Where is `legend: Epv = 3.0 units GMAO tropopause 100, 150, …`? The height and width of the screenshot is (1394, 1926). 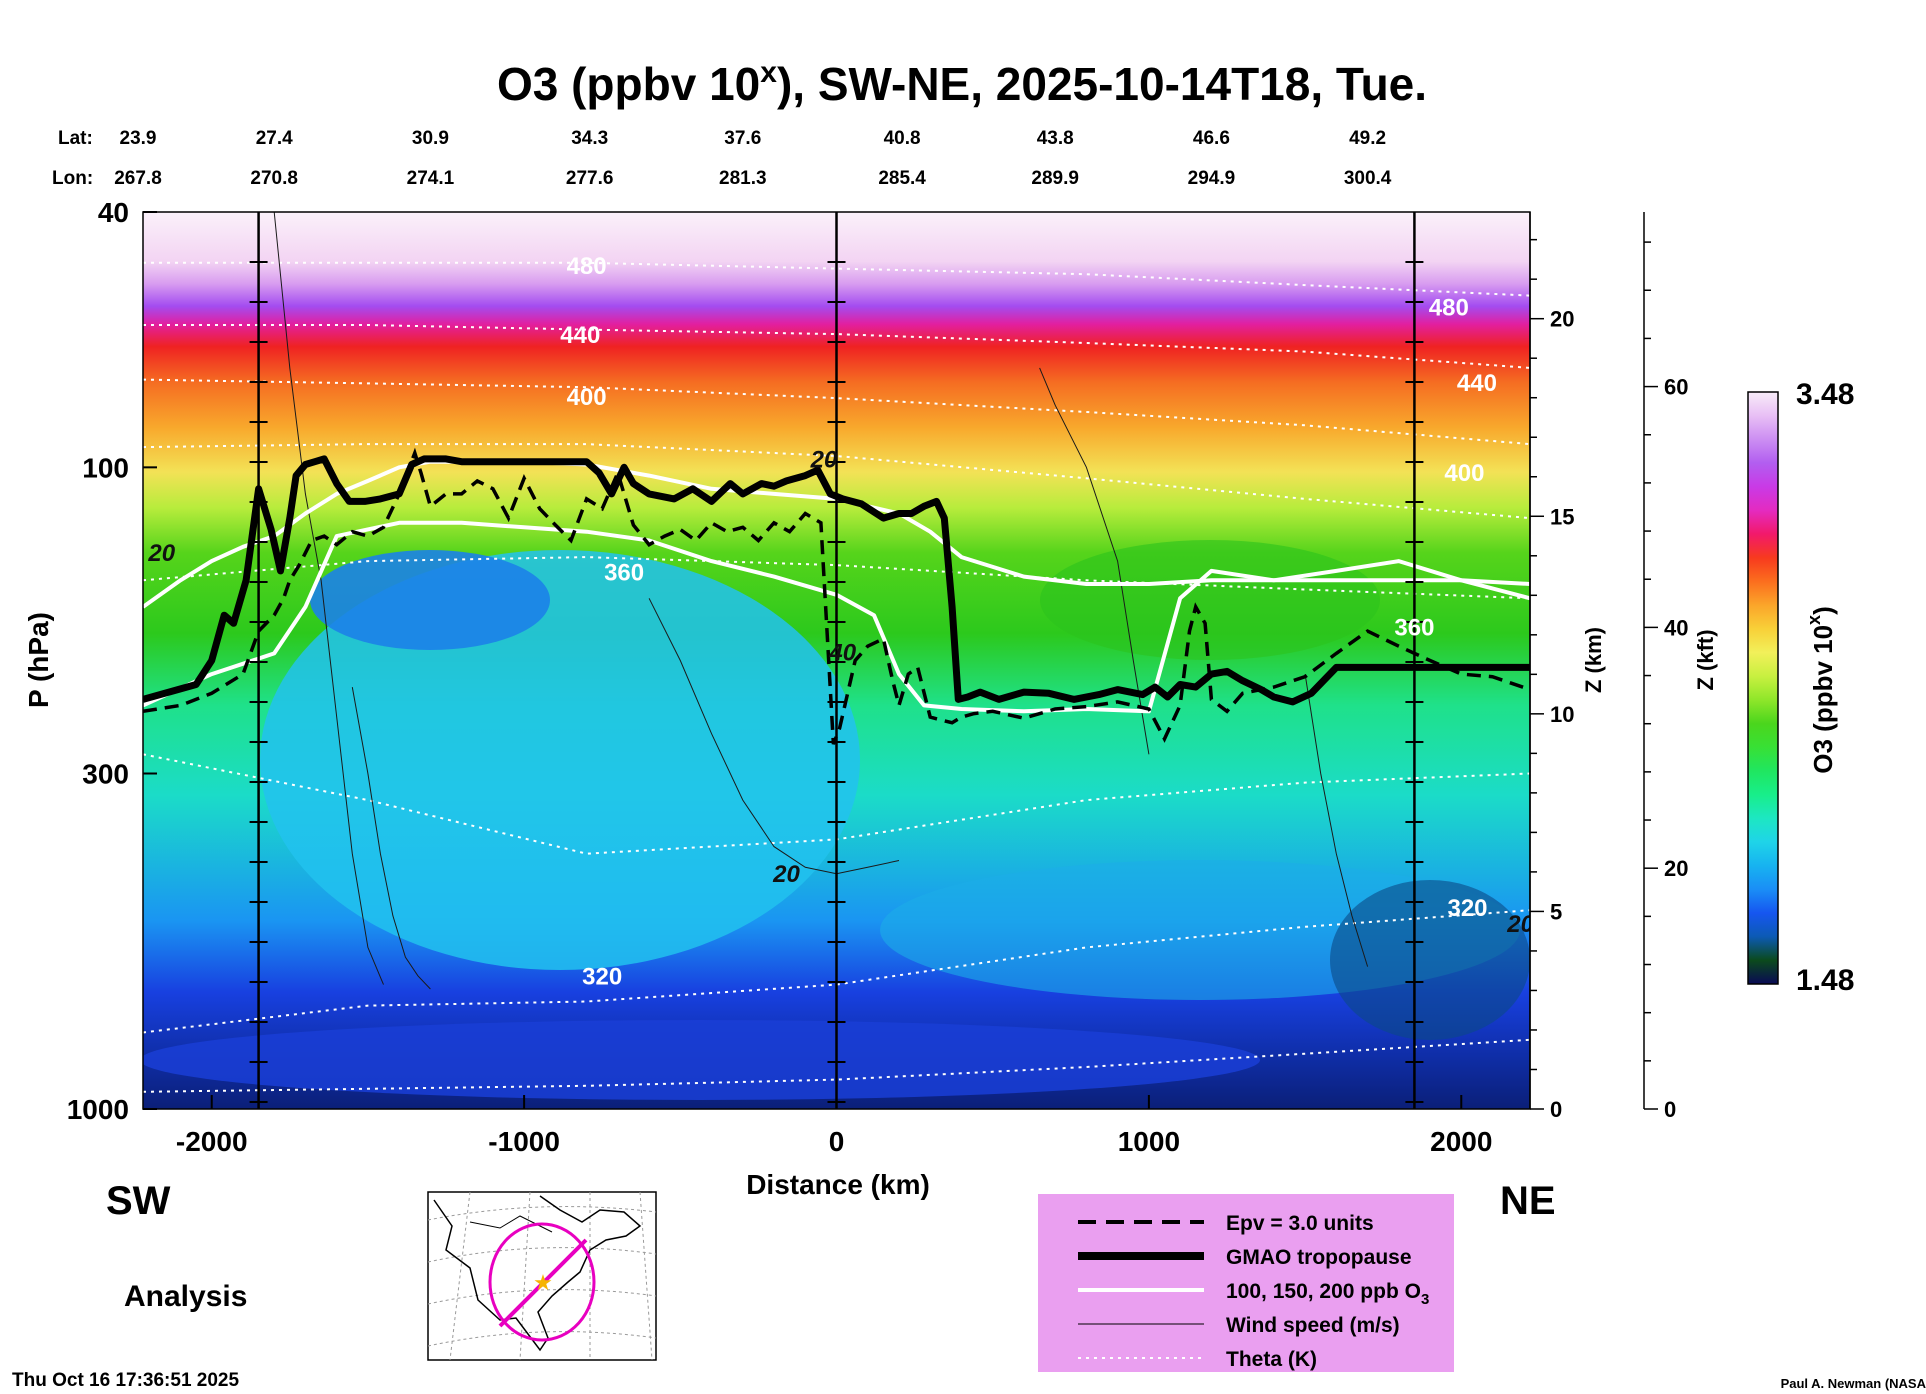
legend: Epv = 3.0 units GMAO tropopause 100, 150, … is located at coordinates (1246, 1283).